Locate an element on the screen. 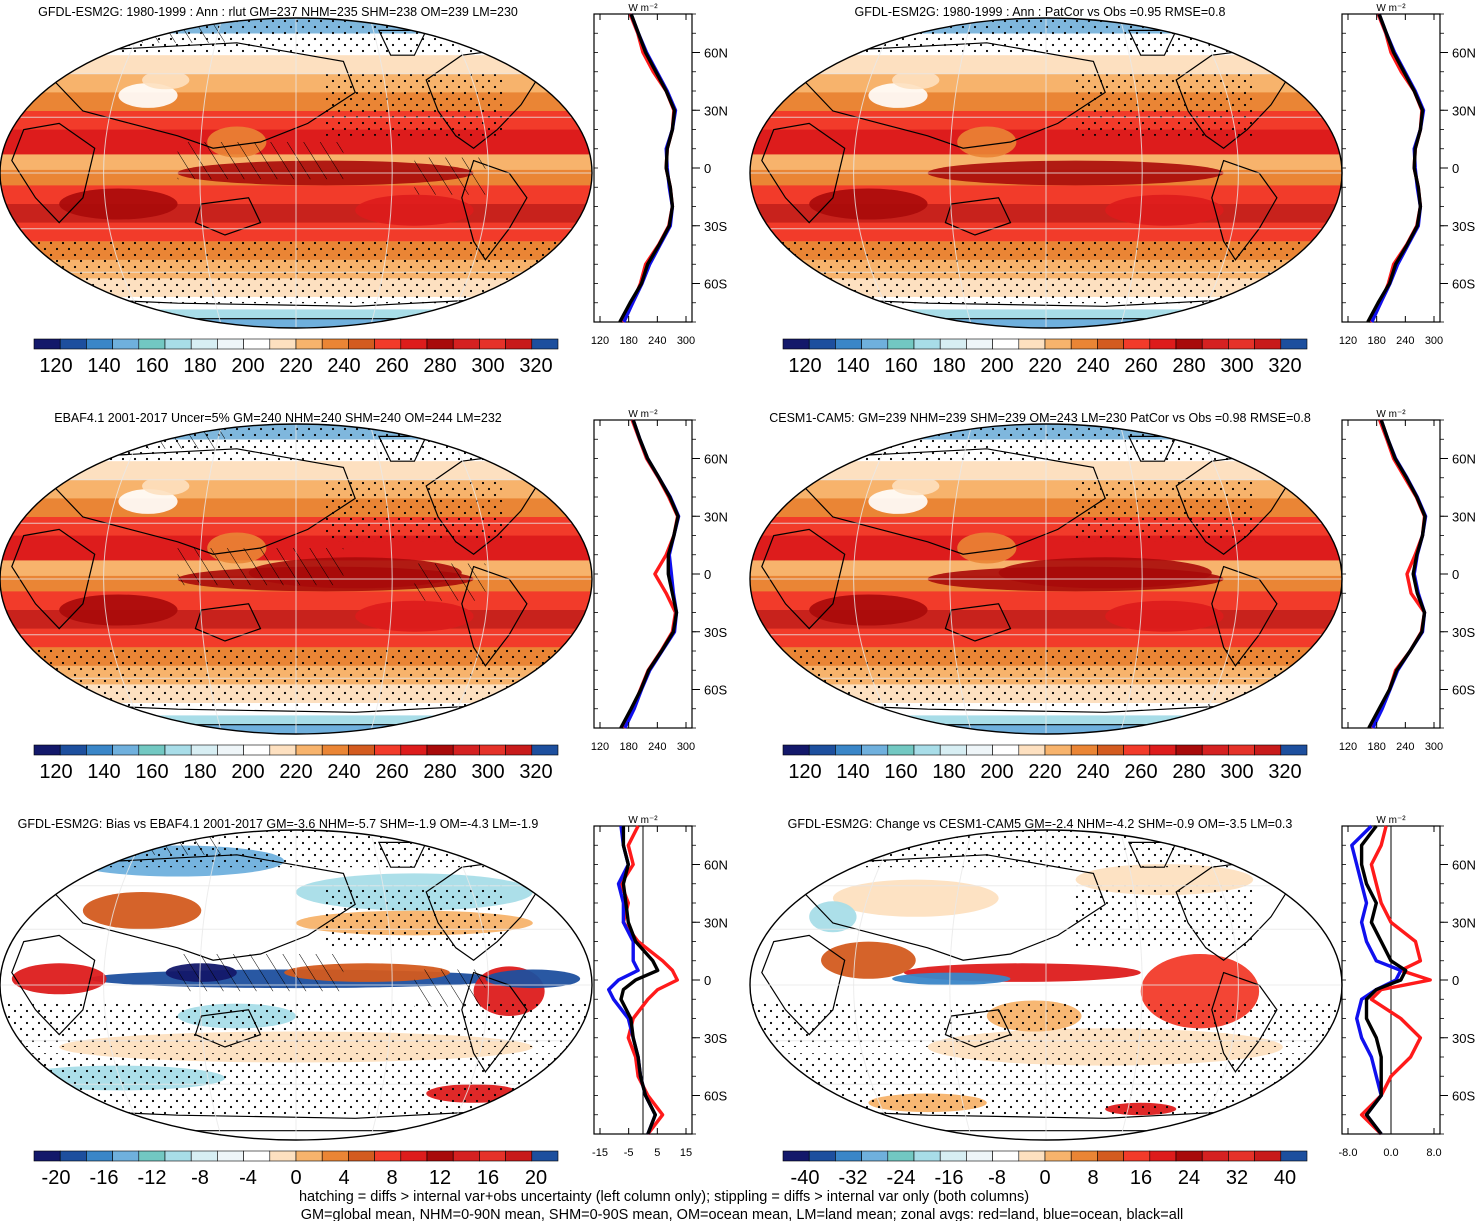  colorbar-label: 160 is located at coordinates (151, 772).